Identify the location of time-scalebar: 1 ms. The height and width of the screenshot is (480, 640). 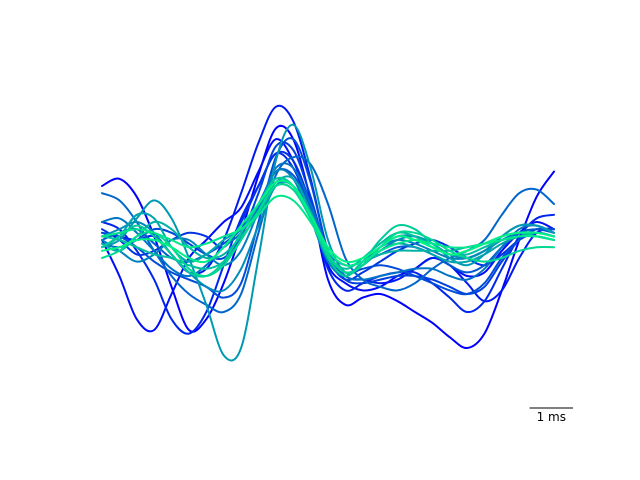
(551, 415).